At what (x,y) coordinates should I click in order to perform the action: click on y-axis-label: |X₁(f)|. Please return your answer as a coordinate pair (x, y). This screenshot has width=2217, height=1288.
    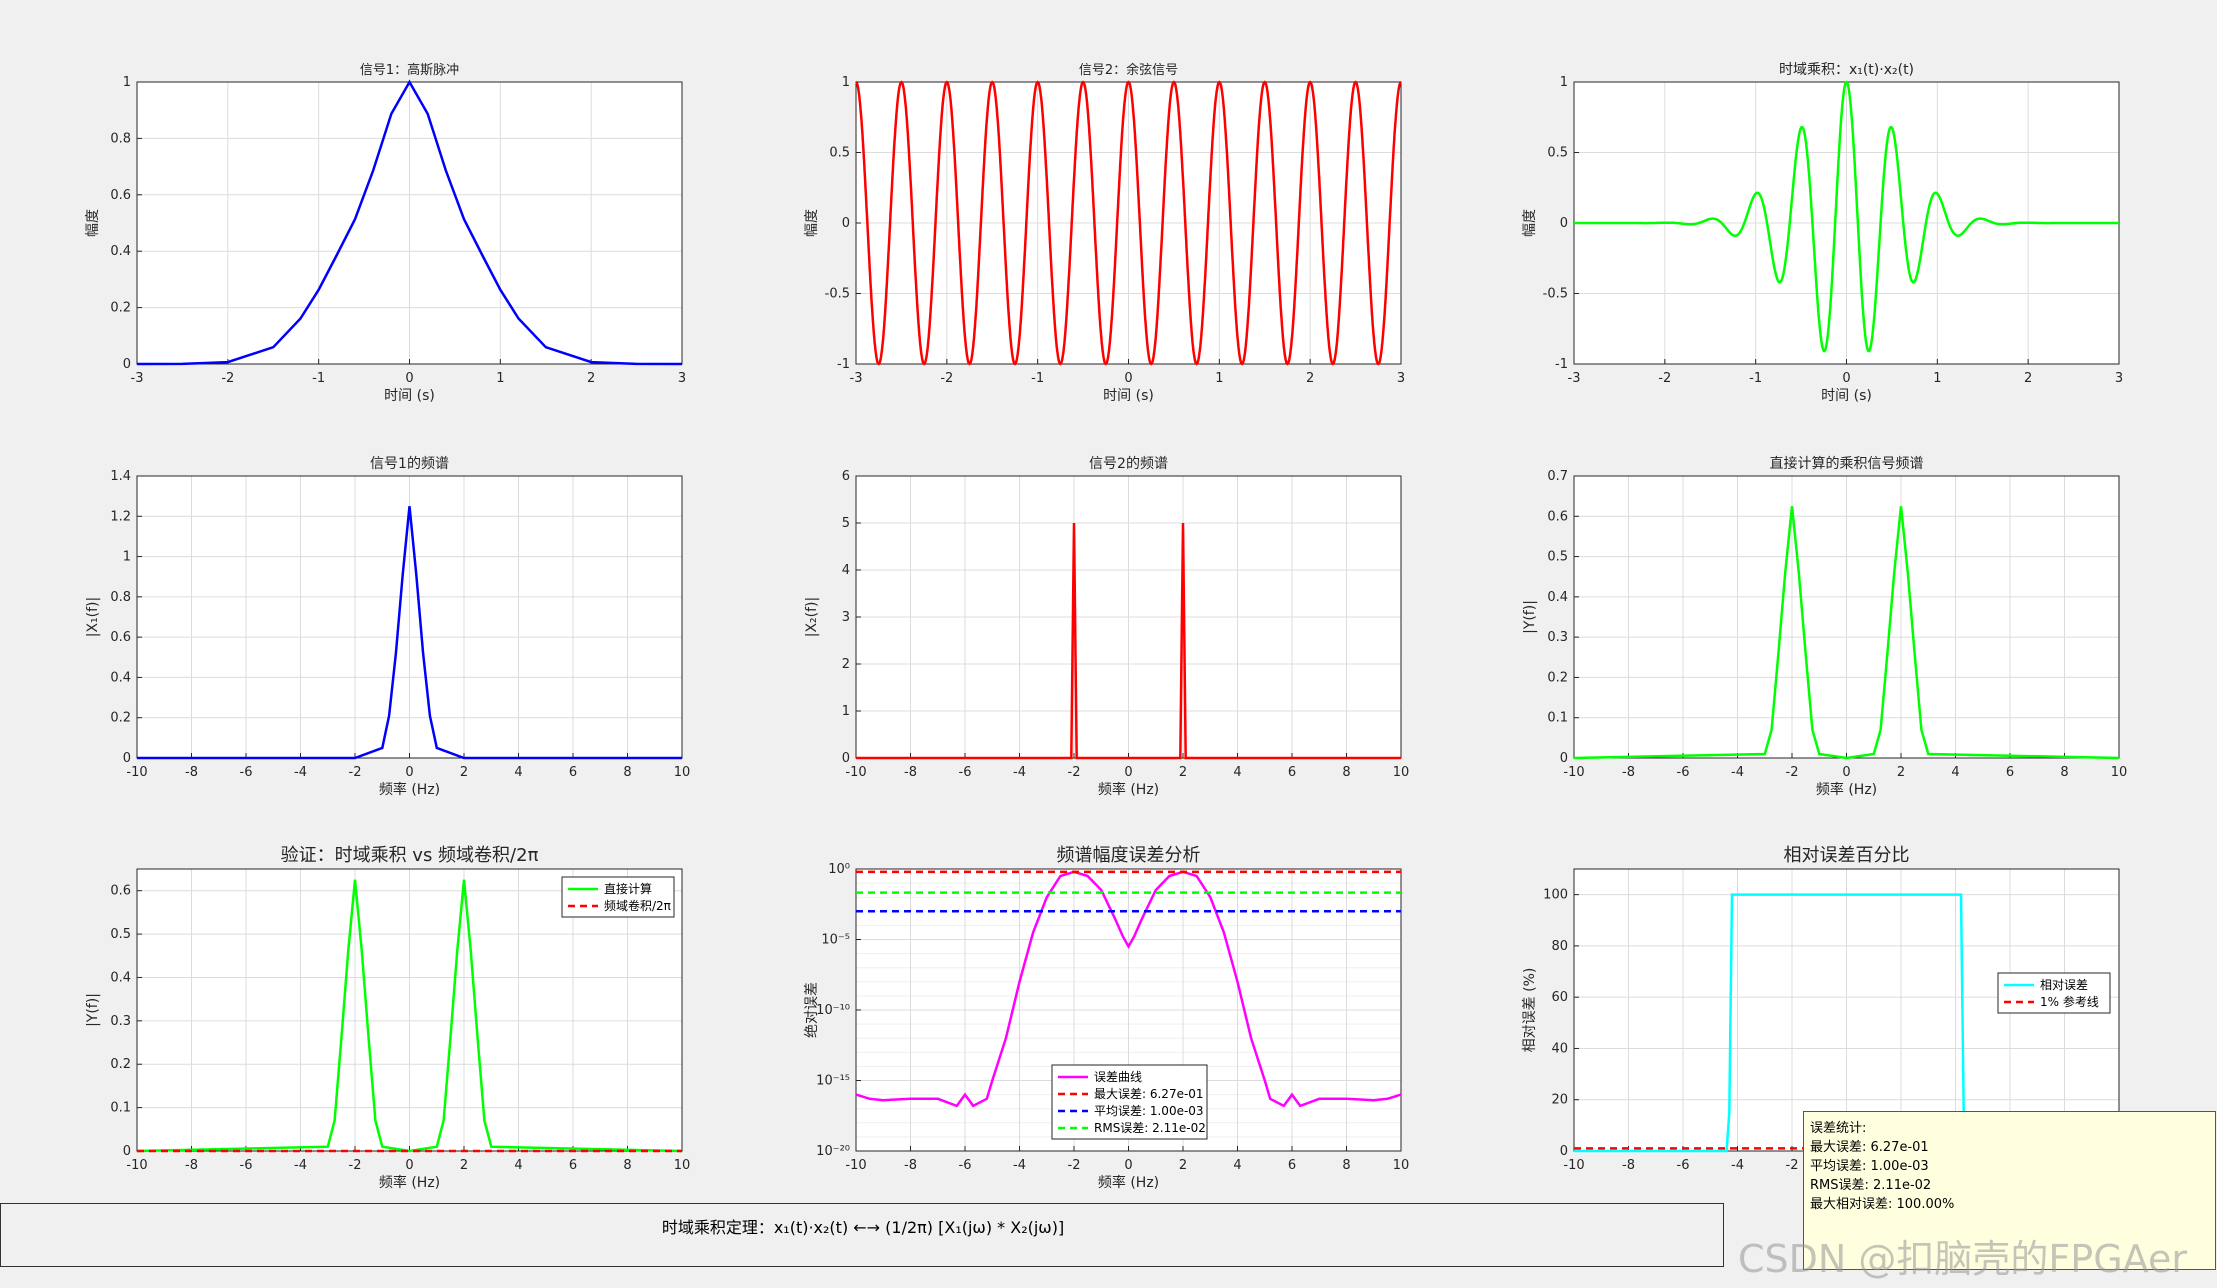
    Looking at the image, I should click on (93, 617).